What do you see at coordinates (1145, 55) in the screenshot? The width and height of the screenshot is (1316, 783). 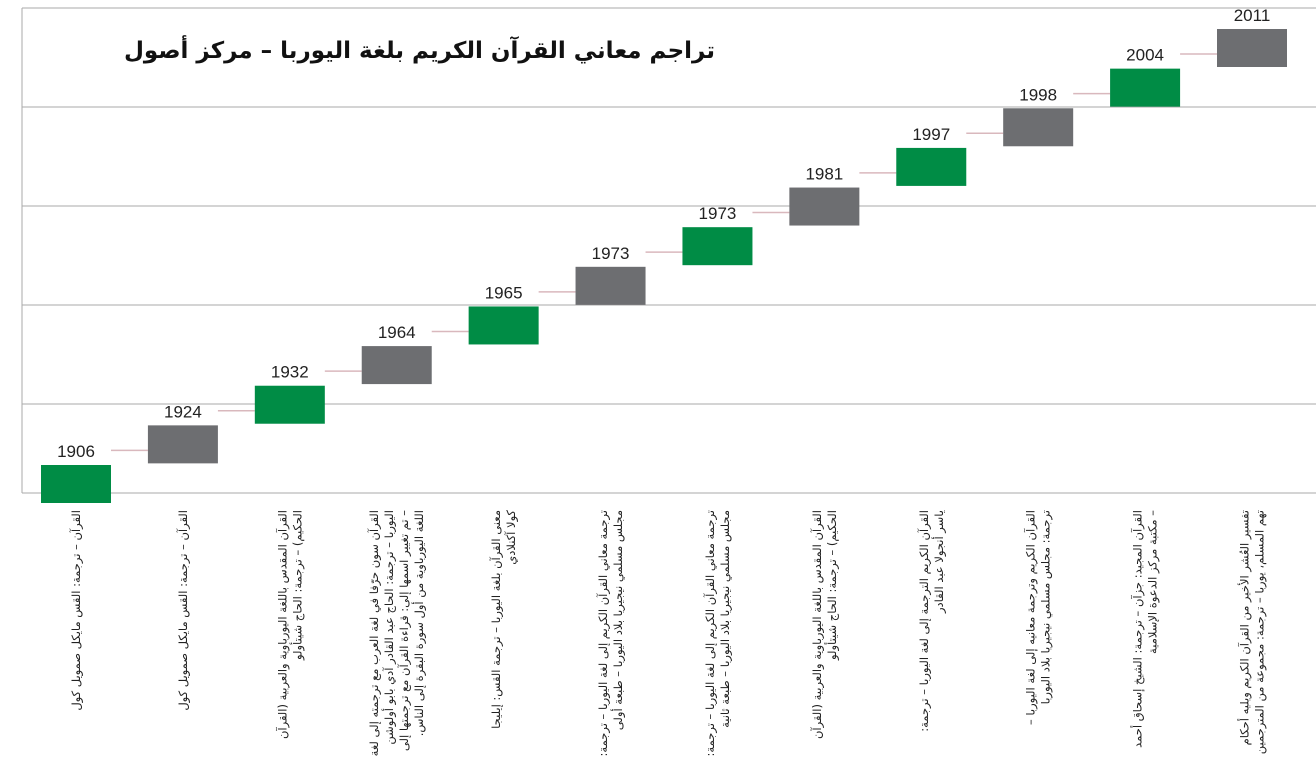 I see `year-label: 2004` at bounding box center [1145, 55].